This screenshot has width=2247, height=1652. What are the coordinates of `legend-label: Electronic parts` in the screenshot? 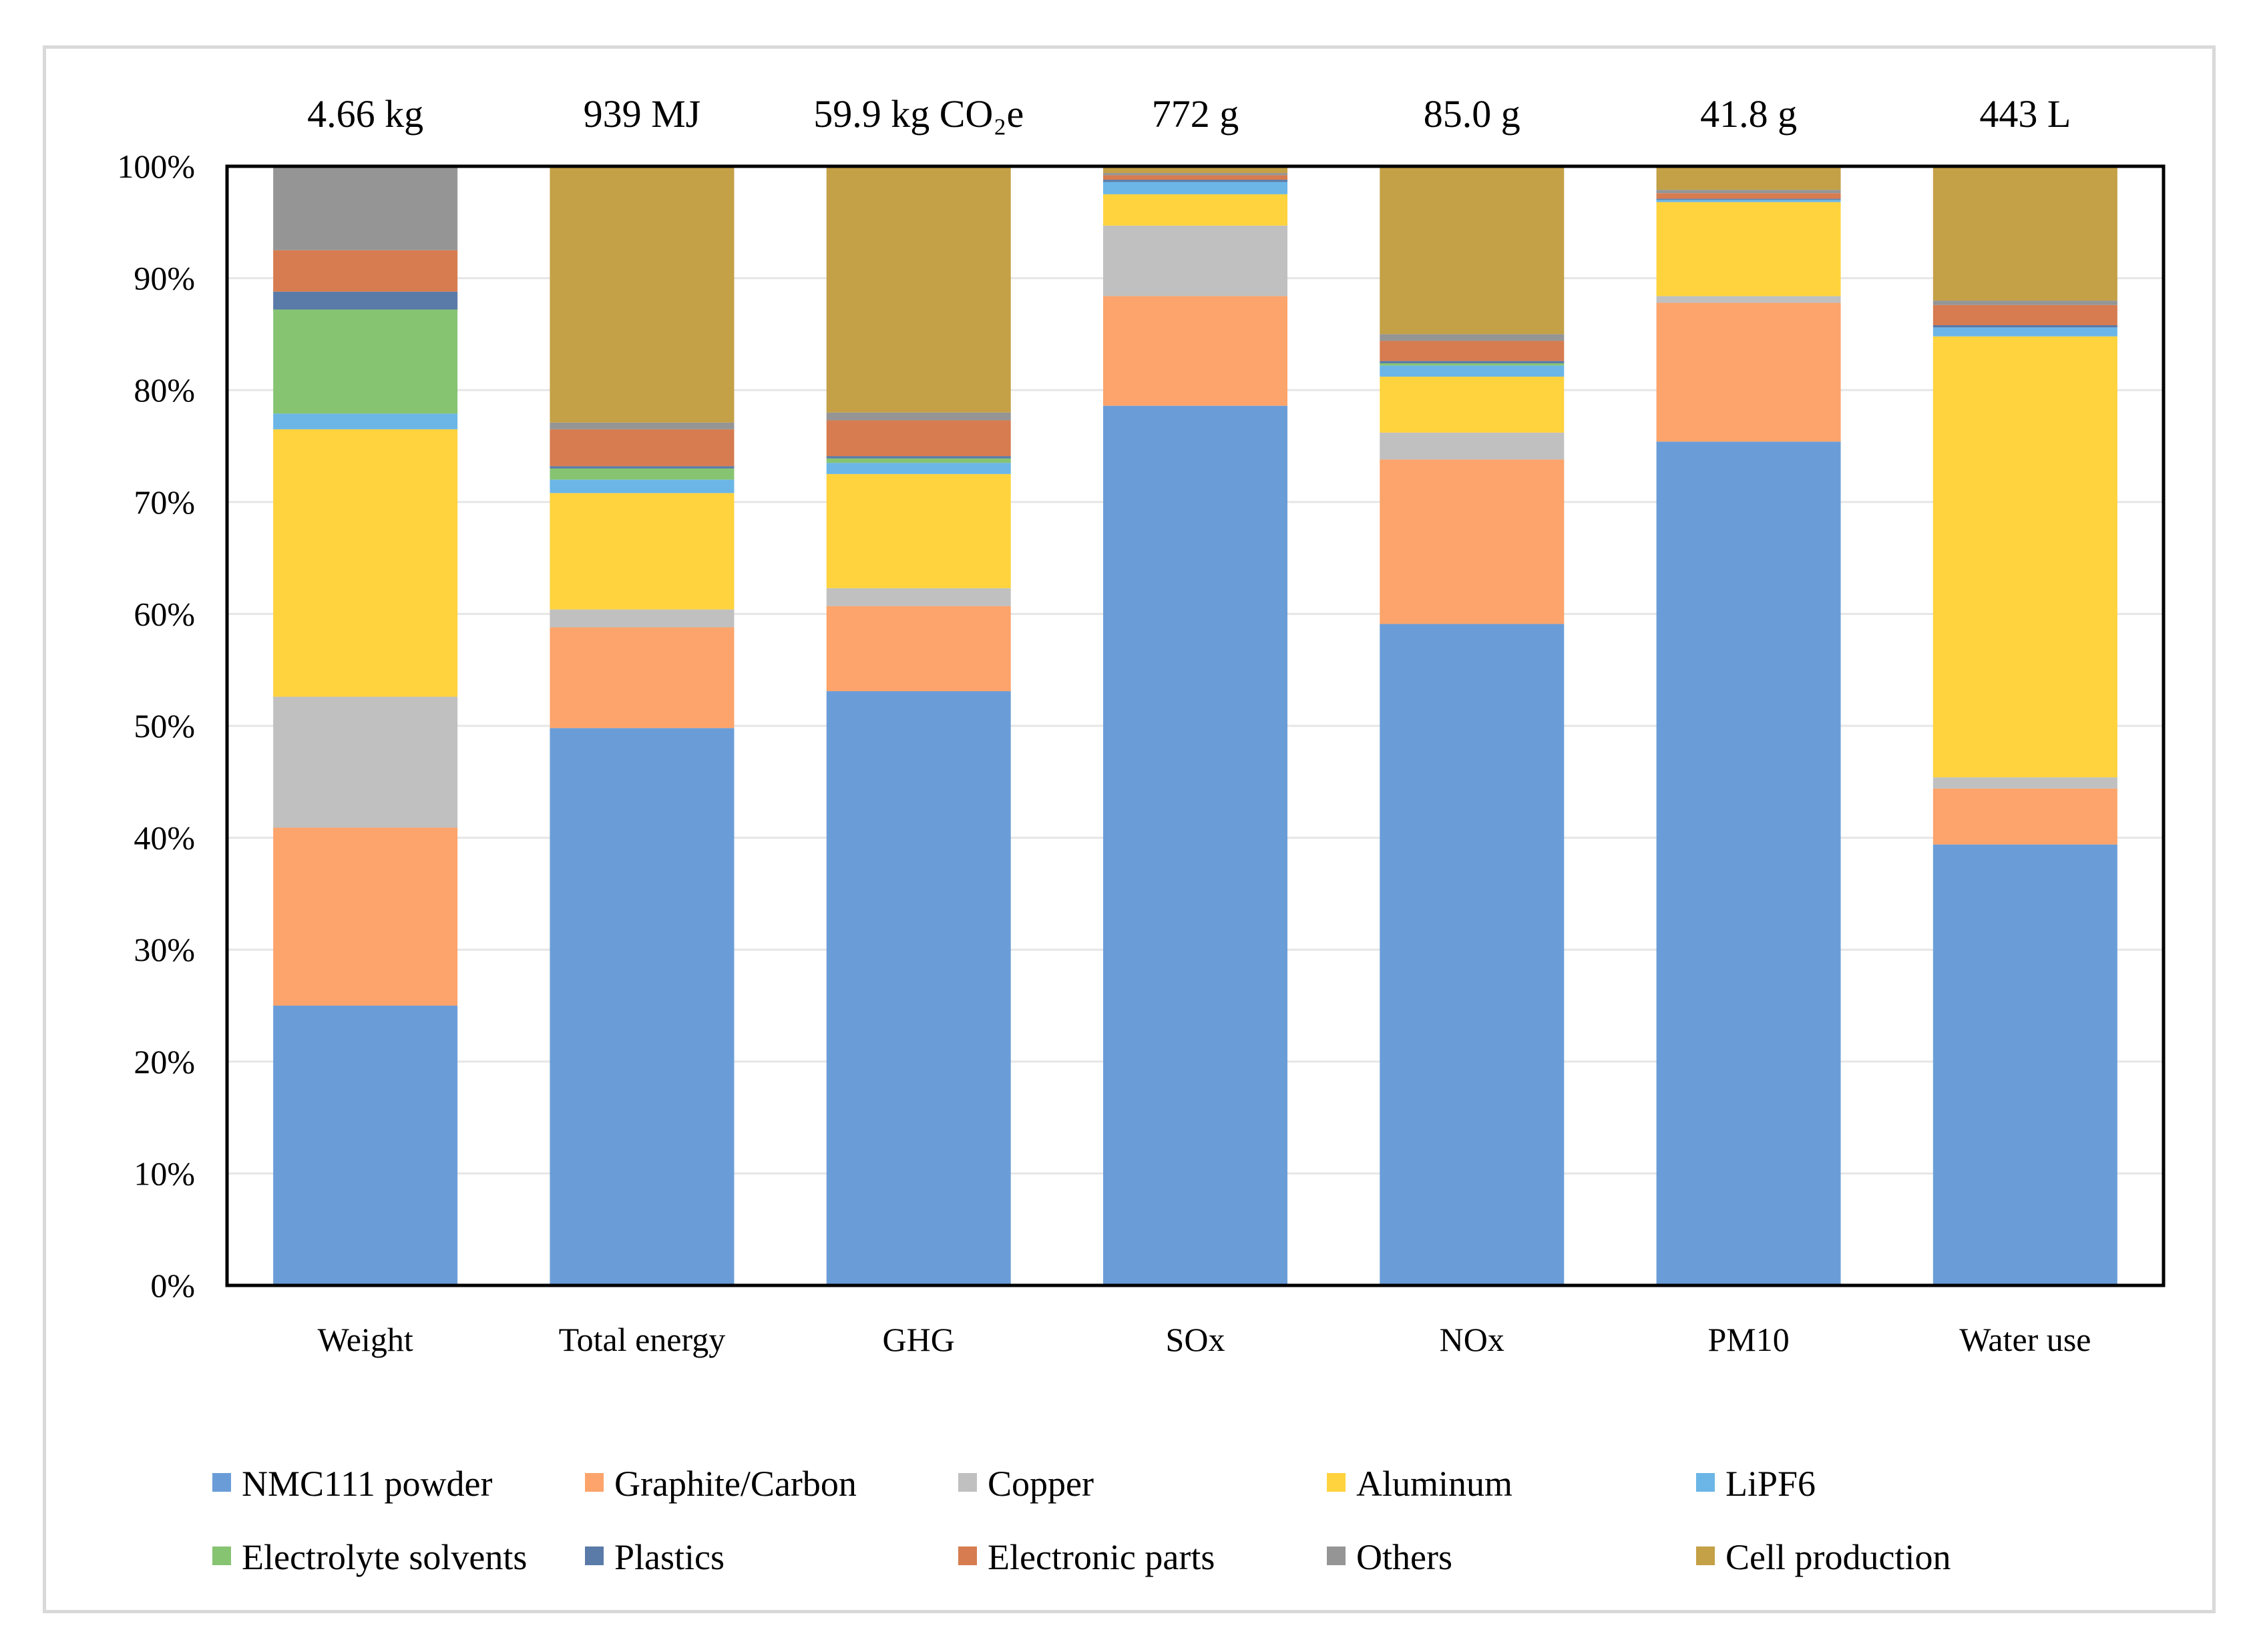 It's located at (1101, 1557).